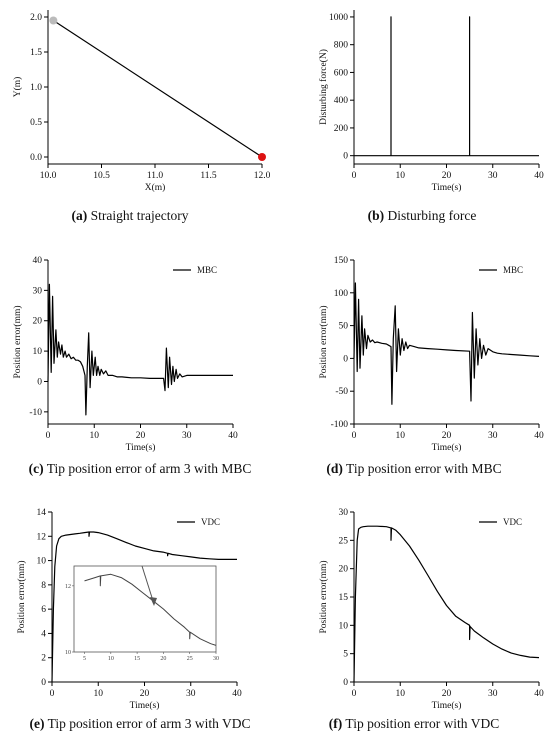  Describe the element at coordinates (84, 659) in the screenshot. I see `inset-x-tick-label: 5` at that location.